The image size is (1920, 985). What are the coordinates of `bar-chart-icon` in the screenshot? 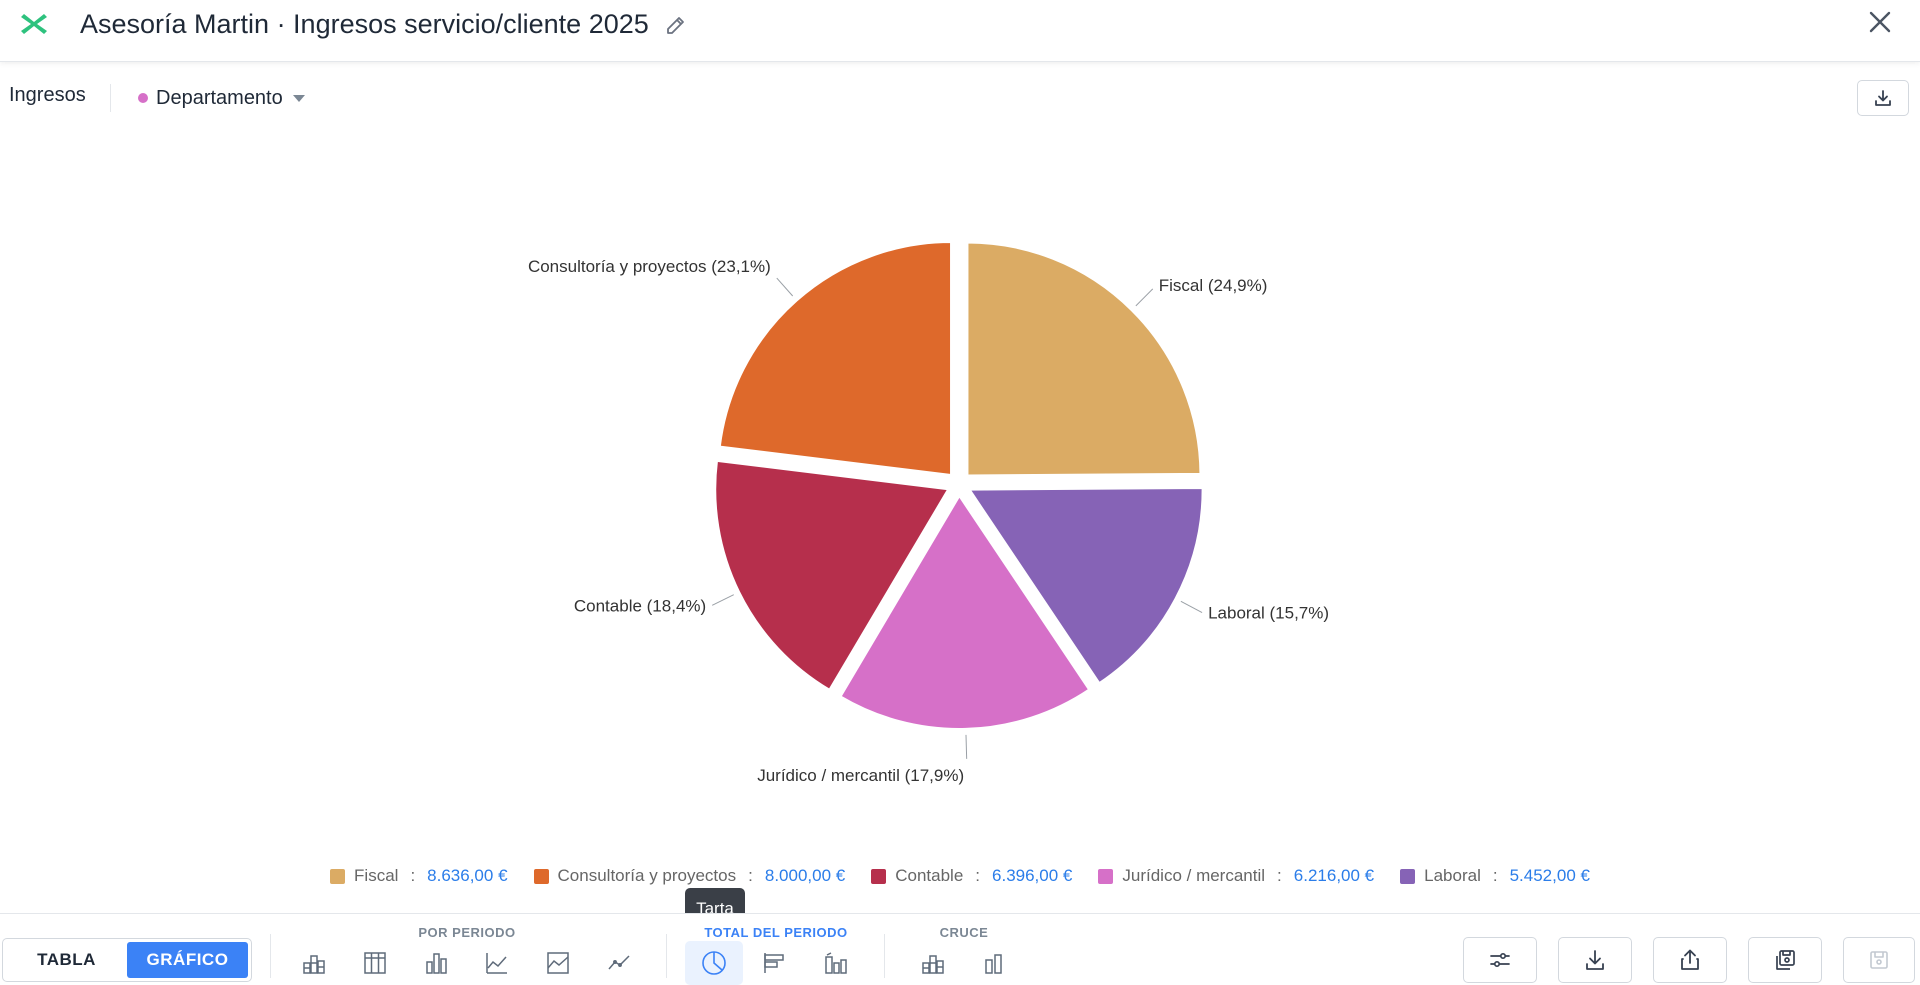 It's located at (436, 963).